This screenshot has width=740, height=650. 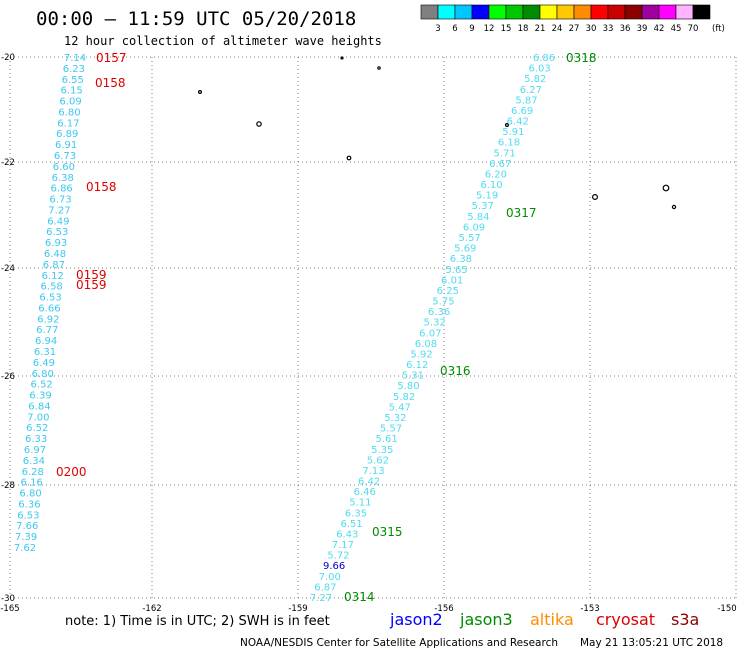 What do you see at coordinates (27, 526) in the screenshot?
I see `wave-height-value: 7.66` at bounding box center [27, 526].